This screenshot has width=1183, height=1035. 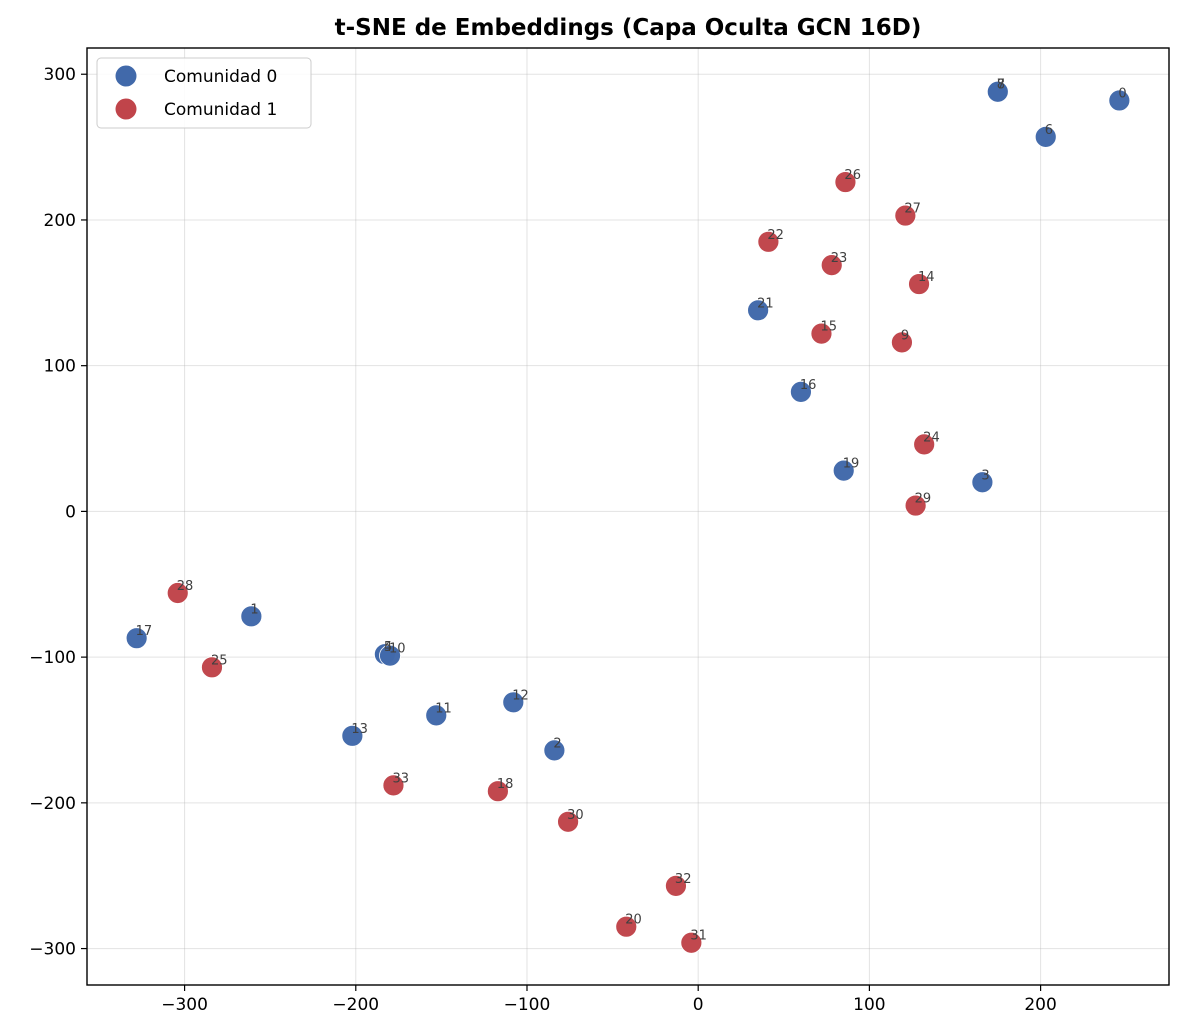 I want to click on point-label: 26, so click(x=852, y=175).